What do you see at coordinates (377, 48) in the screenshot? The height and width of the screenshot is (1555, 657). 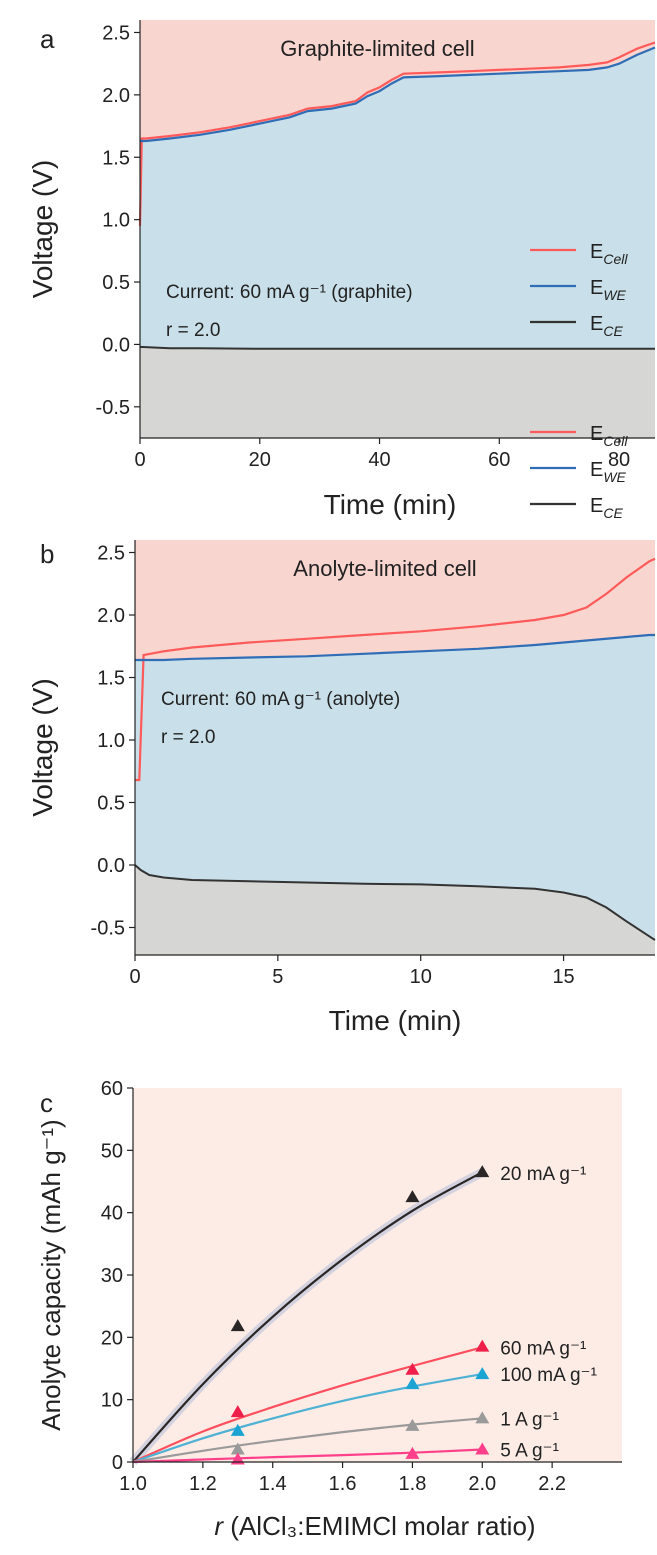 I see `chart-title: Graphite-limited cell` at bounding box center [377, 48].